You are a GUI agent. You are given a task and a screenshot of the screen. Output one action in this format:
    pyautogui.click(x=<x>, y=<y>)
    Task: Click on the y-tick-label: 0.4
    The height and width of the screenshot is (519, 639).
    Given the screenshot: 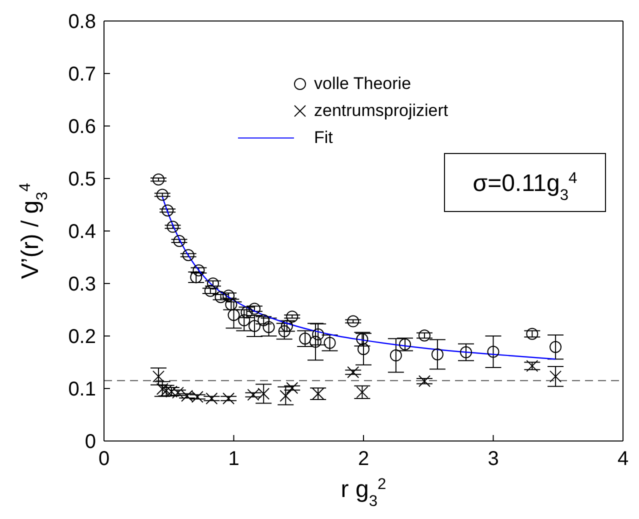 What is the action you would take?
    pyautogui.click(x=82, y=232)
    